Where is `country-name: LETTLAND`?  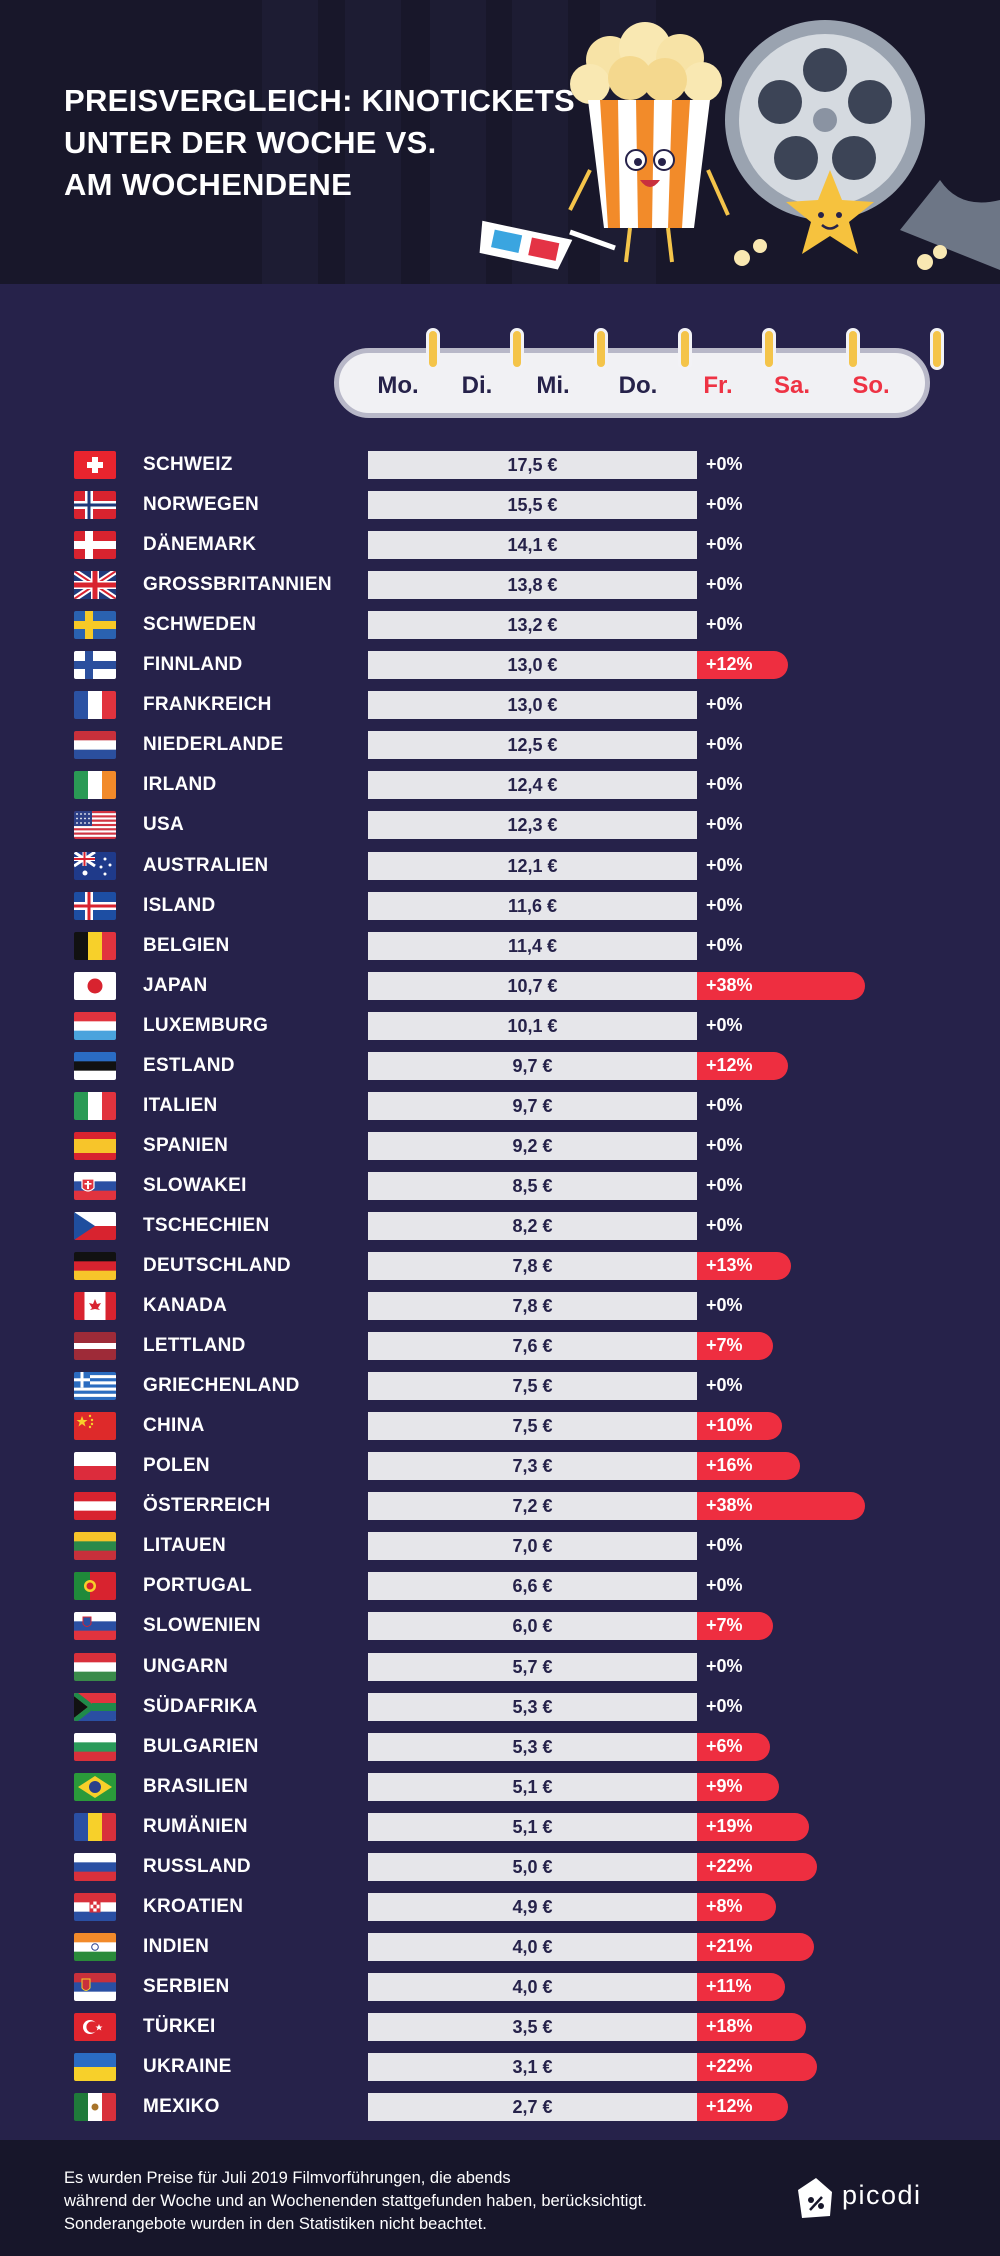 country-name: LETTLAND is located at coordinates (194, 1346).